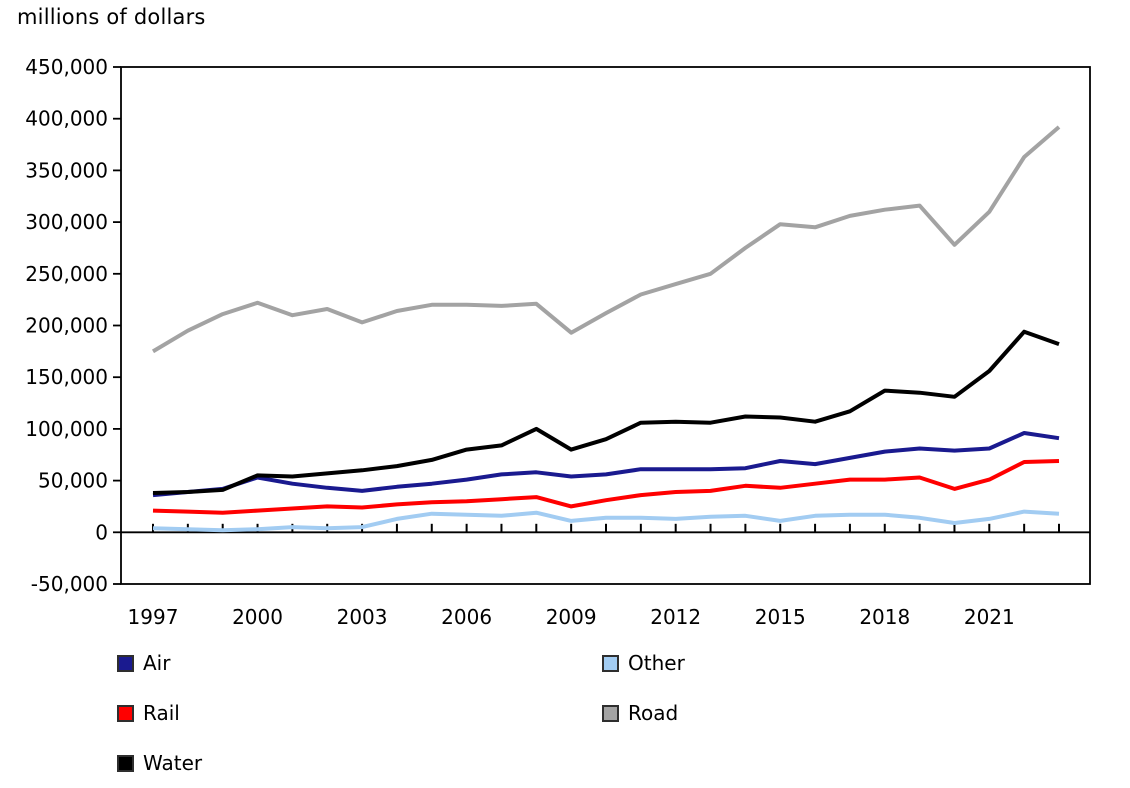 The height and width of the screenshot is (788, 1130). I want to click on y-axis-label: 50,000, so click(73, 481).